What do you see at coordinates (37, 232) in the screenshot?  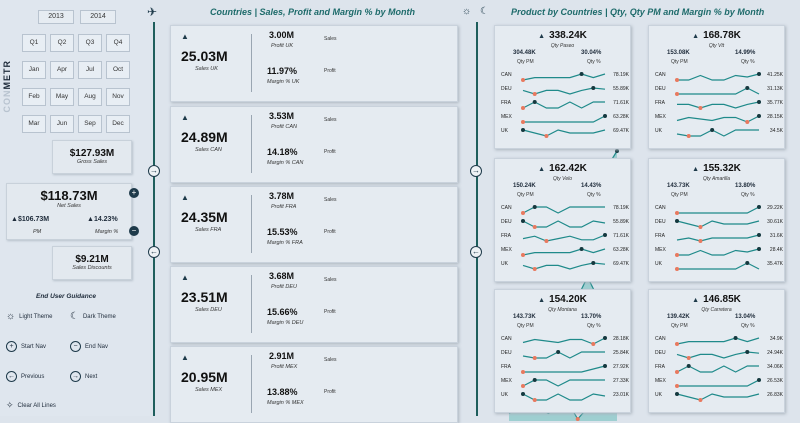 I see `pm-label: PM` at bounding box center [37, 232].